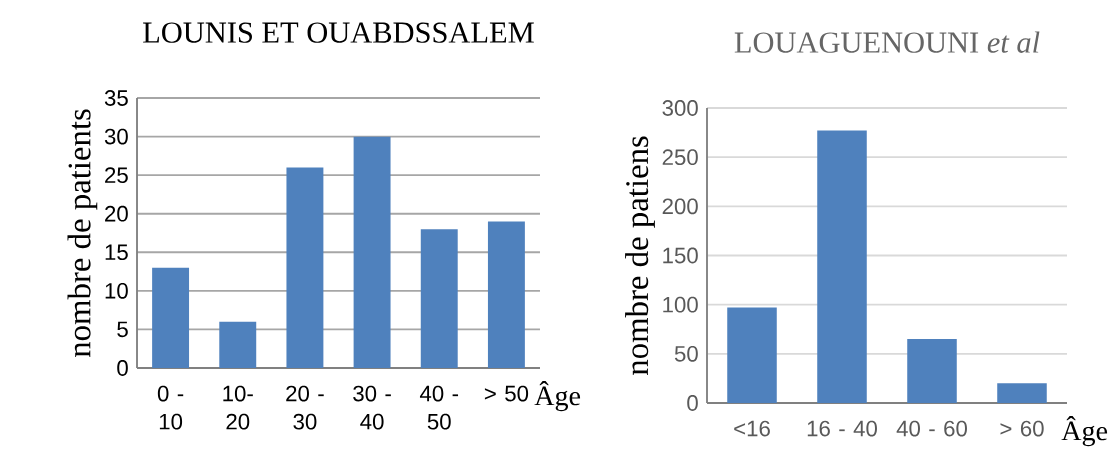  What do you see at coordinates (82, 233) in the screenshot?
I see `y-axis-title: nombre de patients` at bounding box center [82, 233].